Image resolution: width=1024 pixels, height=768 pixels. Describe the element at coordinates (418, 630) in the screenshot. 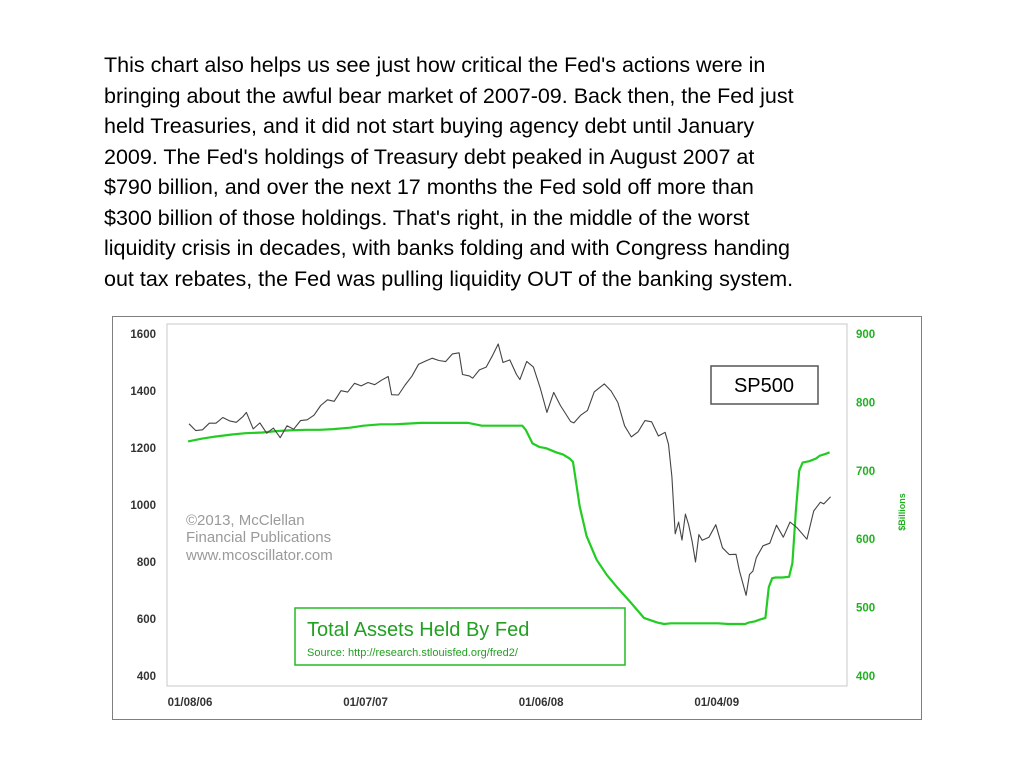

I see `fed-label: Total Assets Held By Fed` at that location.